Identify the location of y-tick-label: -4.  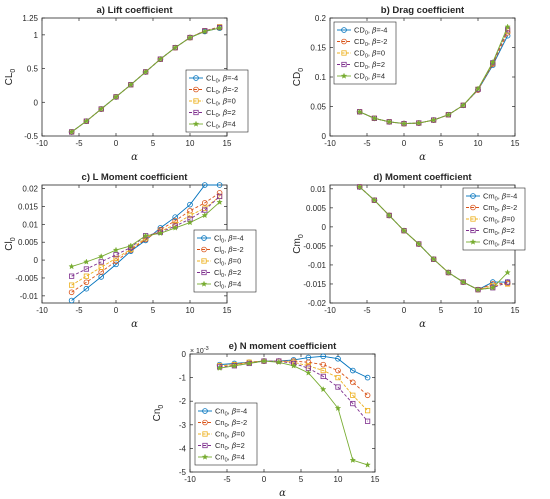
(183, 448).